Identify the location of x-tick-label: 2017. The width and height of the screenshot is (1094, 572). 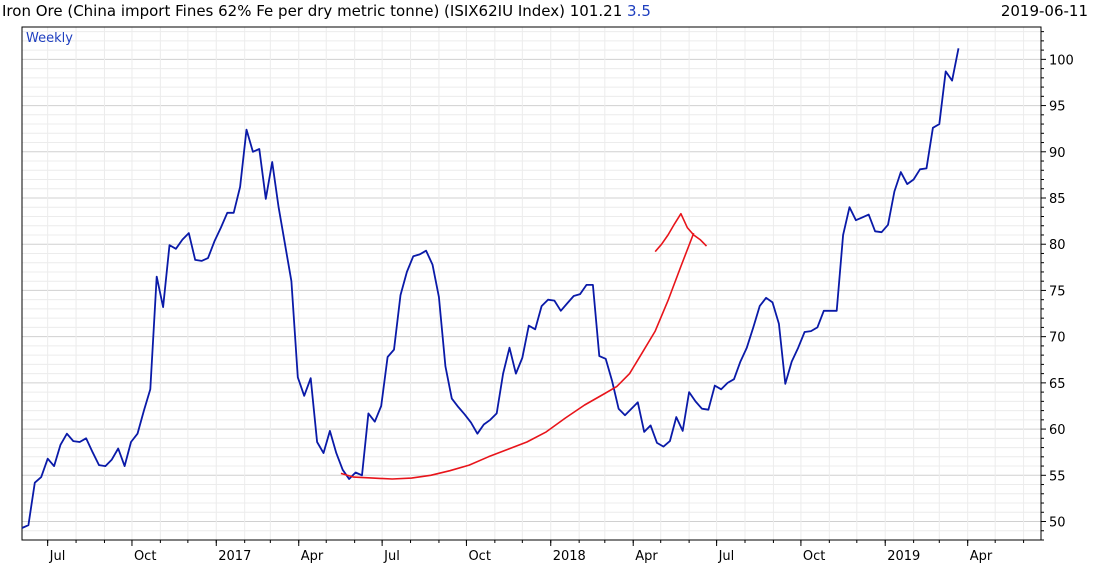
(234, 556).